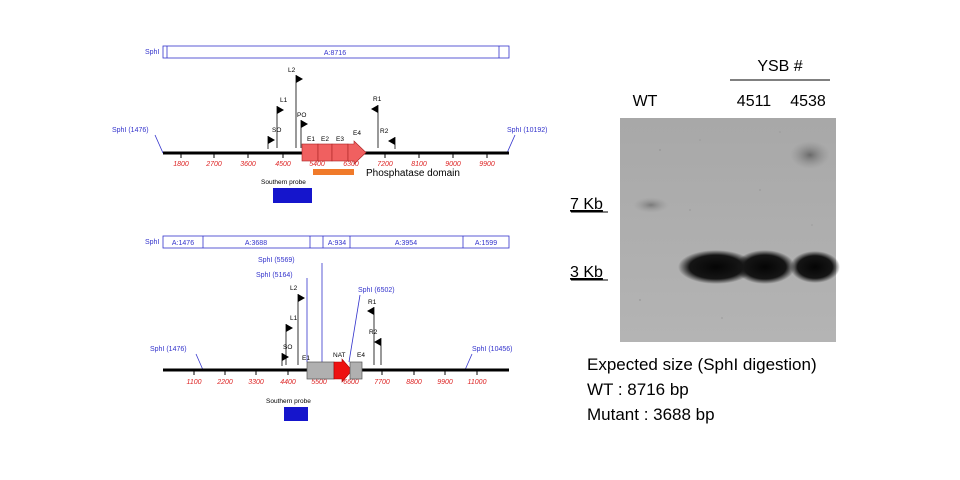 This screenshot has width=960, height=480. What do you see at coordinates (808, 101) in the screenshot?
I see `lane-label-4538: 4538` at bounding box center [808, 101].